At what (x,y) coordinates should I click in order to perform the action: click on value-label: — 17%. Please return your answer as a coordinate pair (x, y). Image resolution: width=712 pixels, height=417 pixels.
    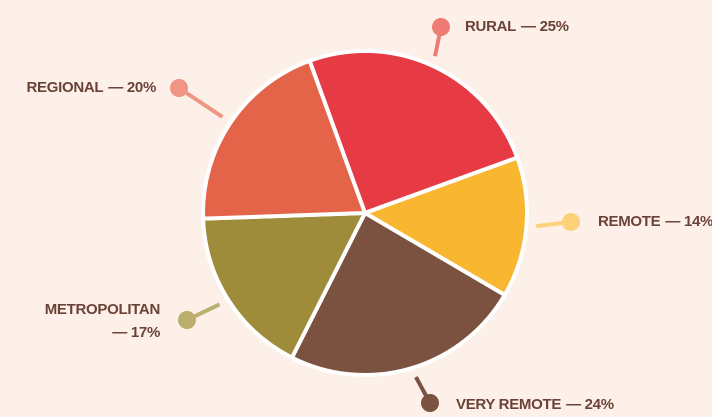
    Looking at the image, I should click on (136, 332).